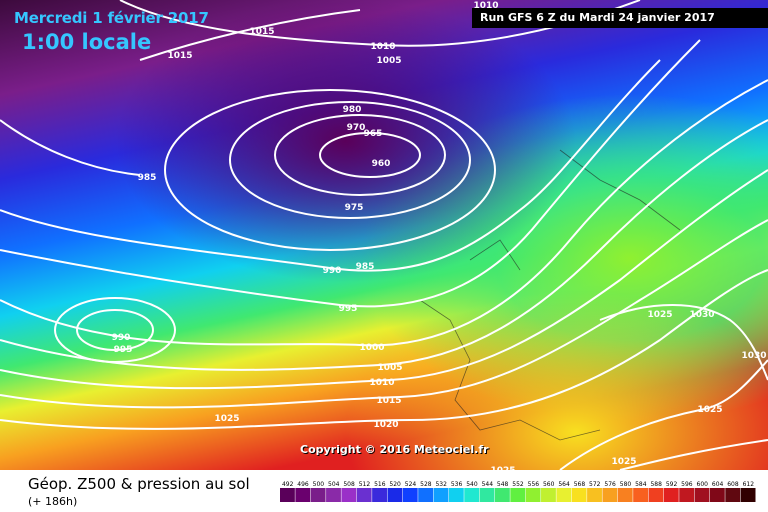 The height and width of the screenshot is (512, 768). What do you see at coordinates (687, 484) in the screenshot?
I see `legend-value: 596` at bounding box center [687, 484].